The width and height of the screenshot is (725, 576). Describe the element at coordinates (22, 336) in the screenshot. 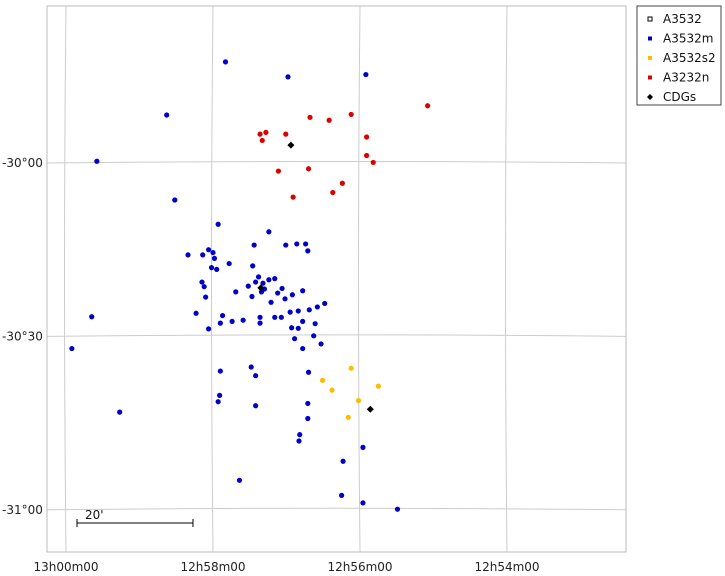

I see `y-tick-label-1: -30°30` at that location.